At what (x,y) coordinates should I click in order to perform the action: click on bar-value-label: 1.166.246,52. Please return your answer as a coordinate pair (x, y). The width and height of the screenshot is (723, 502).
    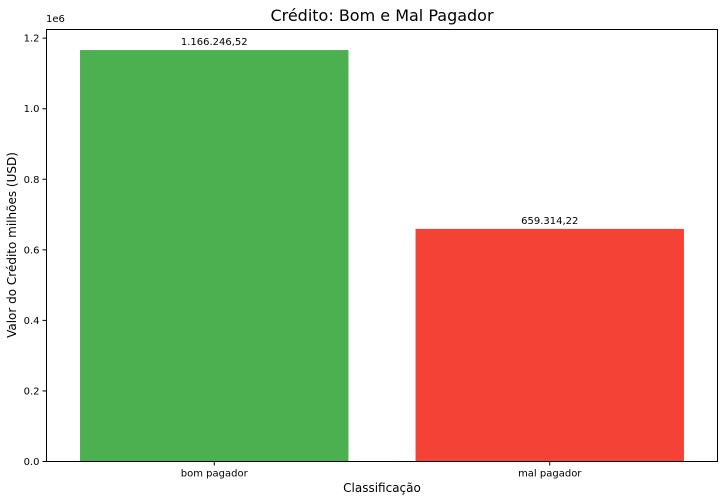
    Looking at the image, I should click on (214, 42).